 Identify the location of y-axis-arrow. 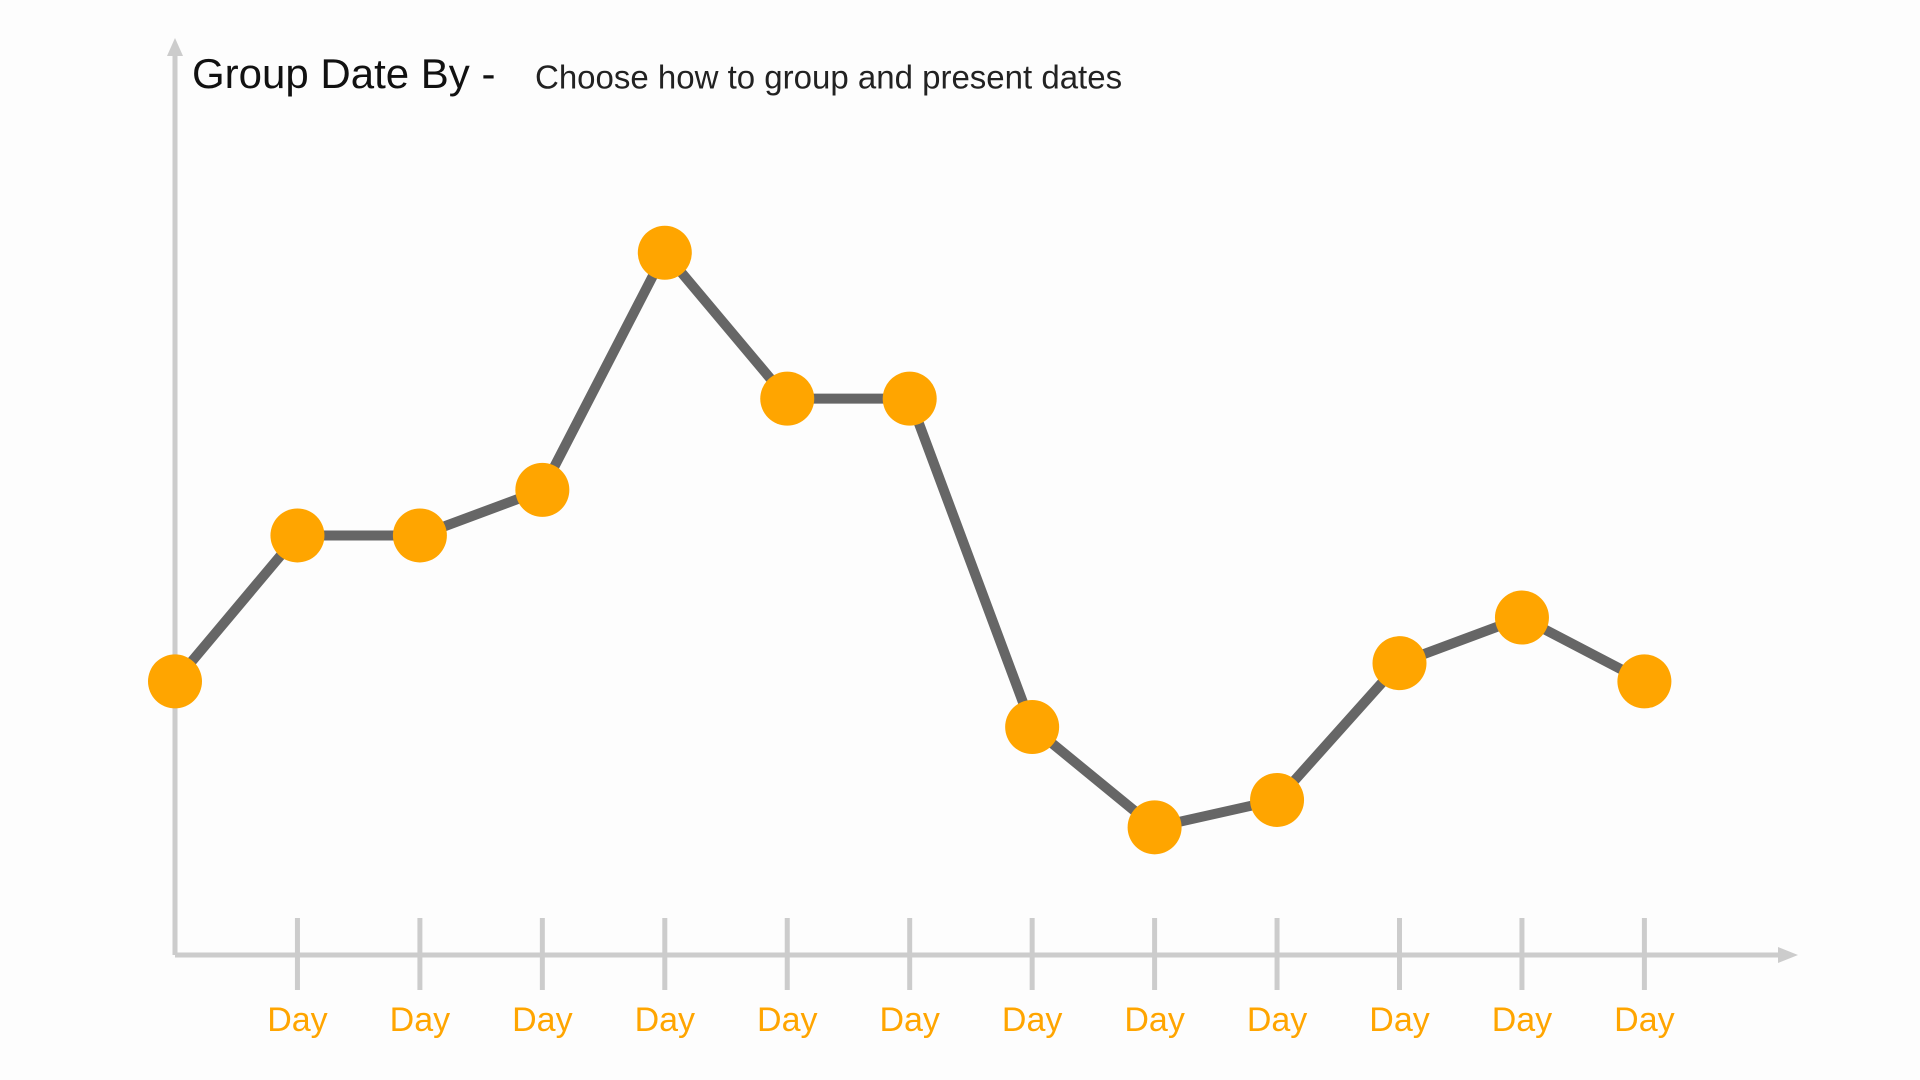
(175, 47).